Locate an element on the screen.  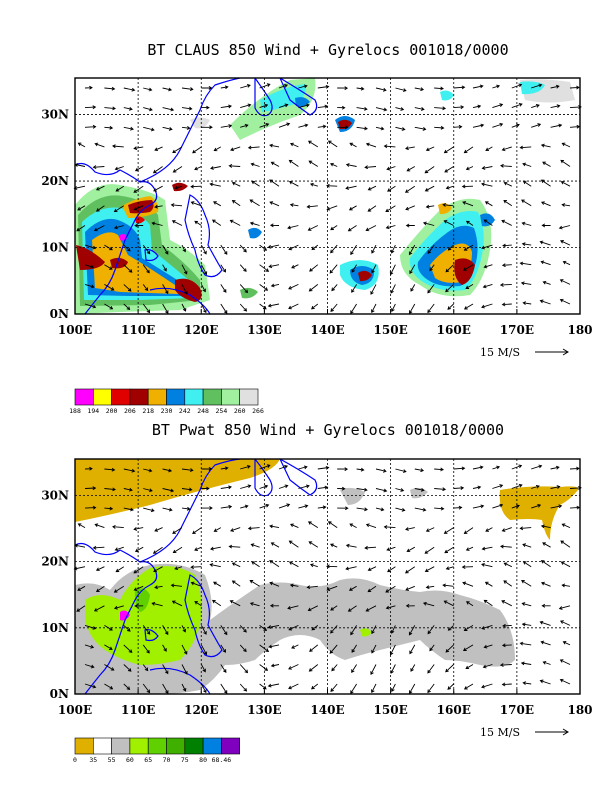
lon-tick-label: 180 is located at coordinates (579, 330).